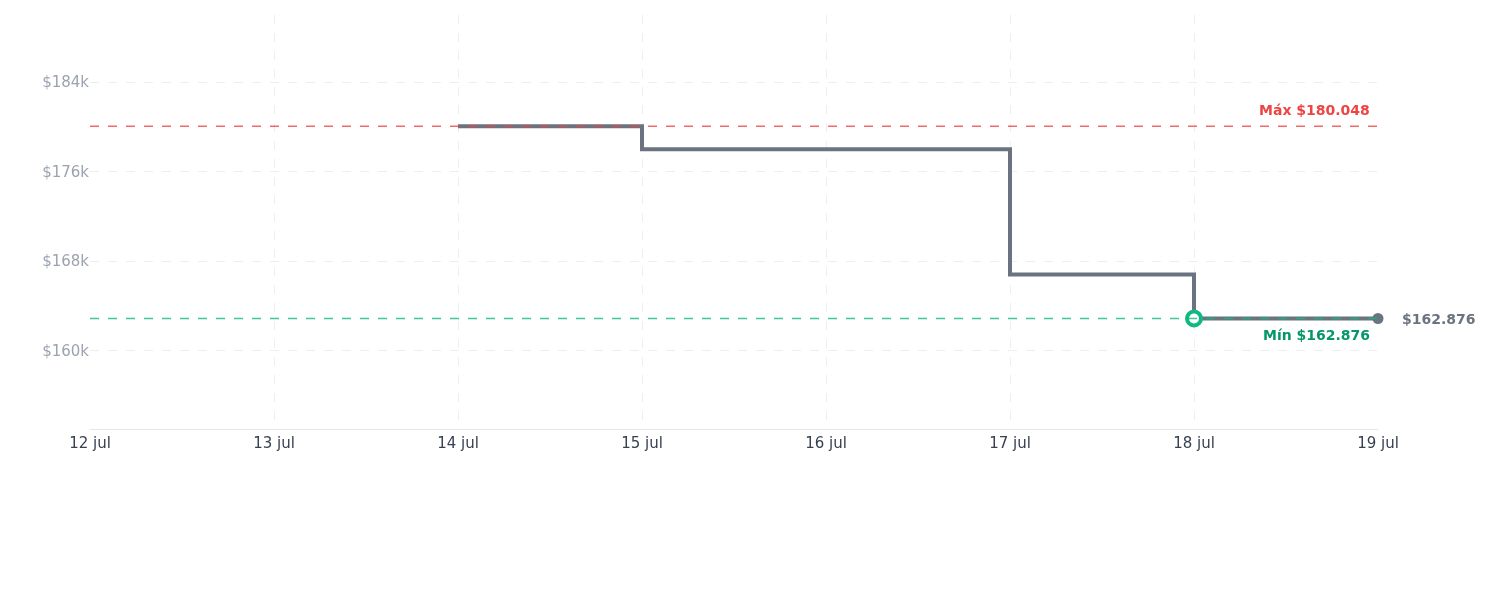  Describe the element at coordinates (642, 443) in the screenshot. I see `x-tick-label: 15 jul` at that location.